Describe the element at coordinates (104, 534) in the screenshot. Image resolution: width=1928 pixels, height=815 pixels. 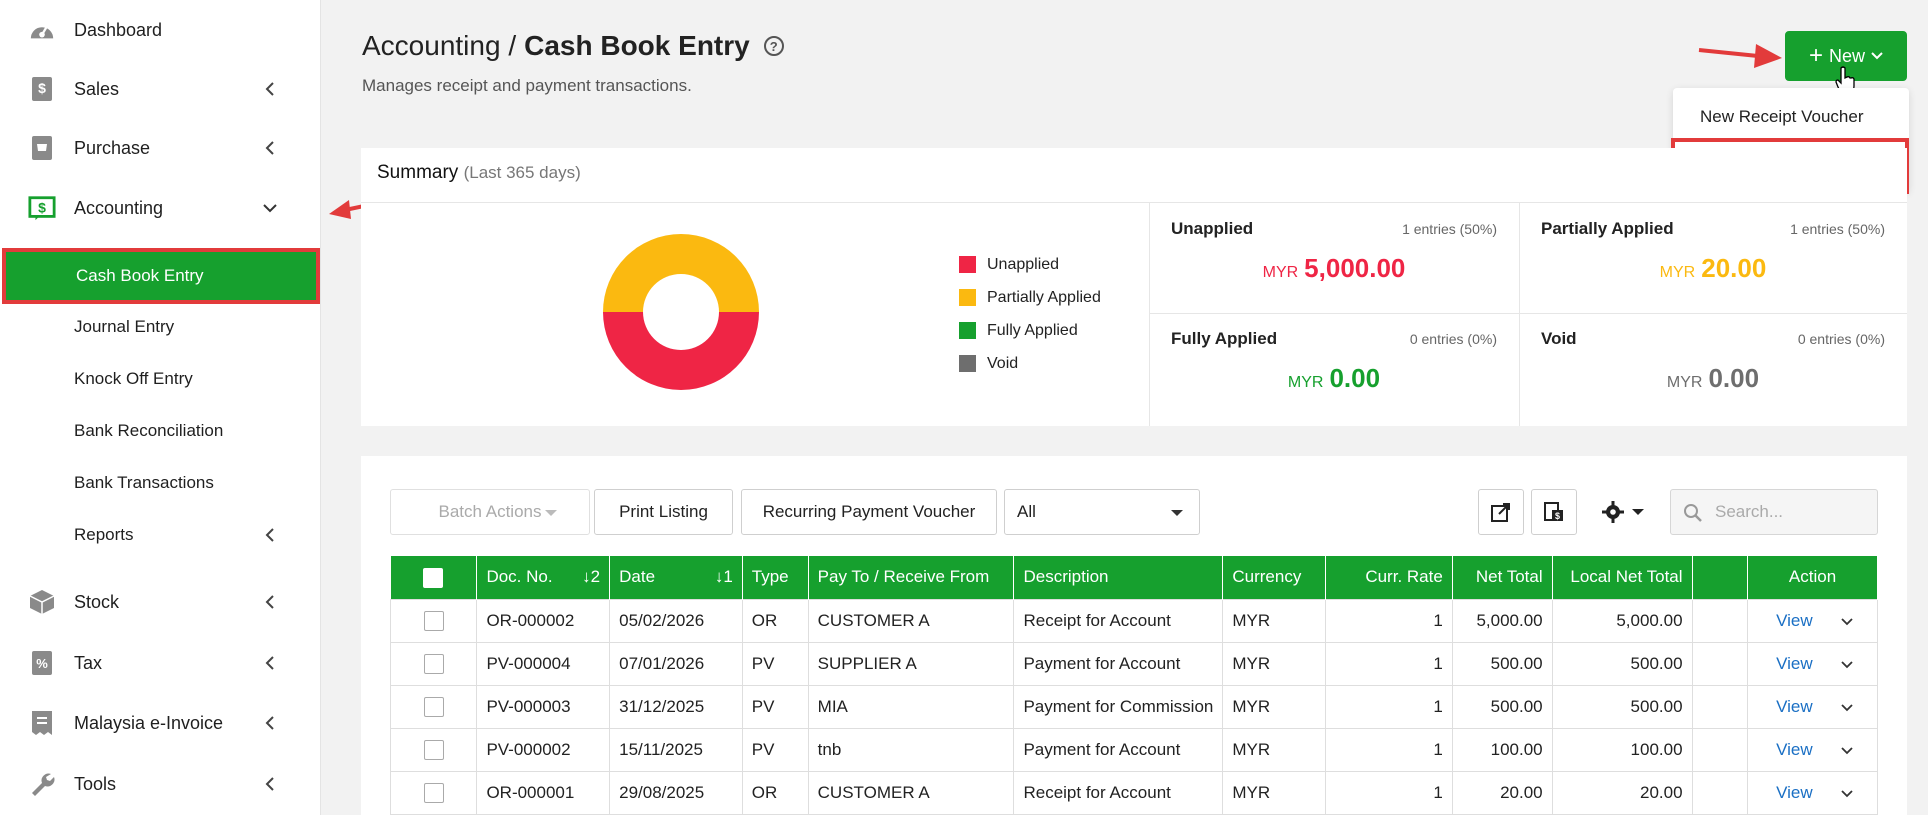
I see `sidebar-item-label: Reports` at that location.